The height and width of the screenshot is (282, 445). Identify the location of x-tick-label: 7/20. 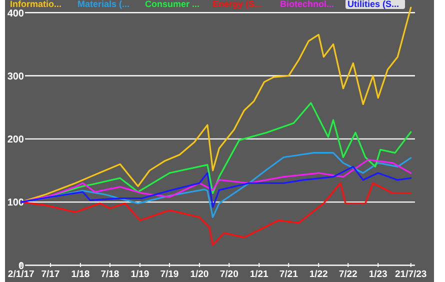
(229, 274).